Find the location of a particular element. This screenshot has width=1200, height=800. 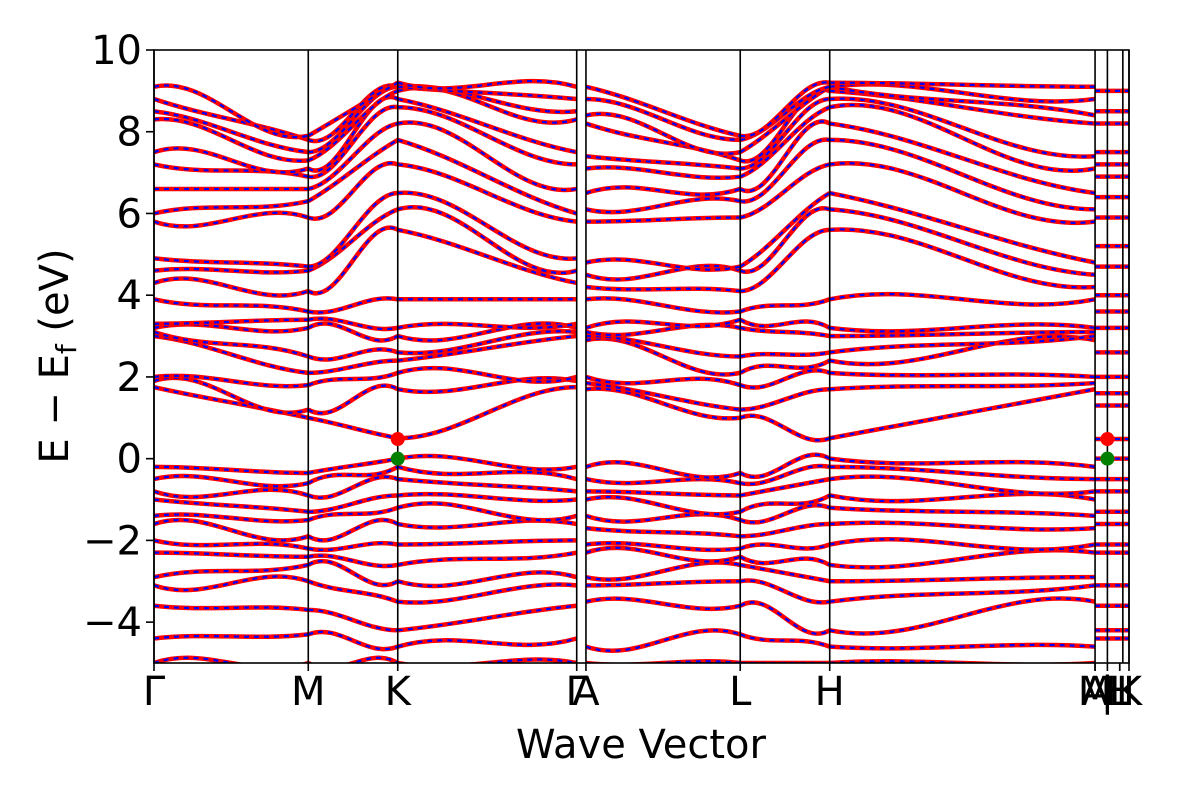

y-axis-ticks: −4 −2 0 2 4 6 8 10 is located at coordinates (118, 337).